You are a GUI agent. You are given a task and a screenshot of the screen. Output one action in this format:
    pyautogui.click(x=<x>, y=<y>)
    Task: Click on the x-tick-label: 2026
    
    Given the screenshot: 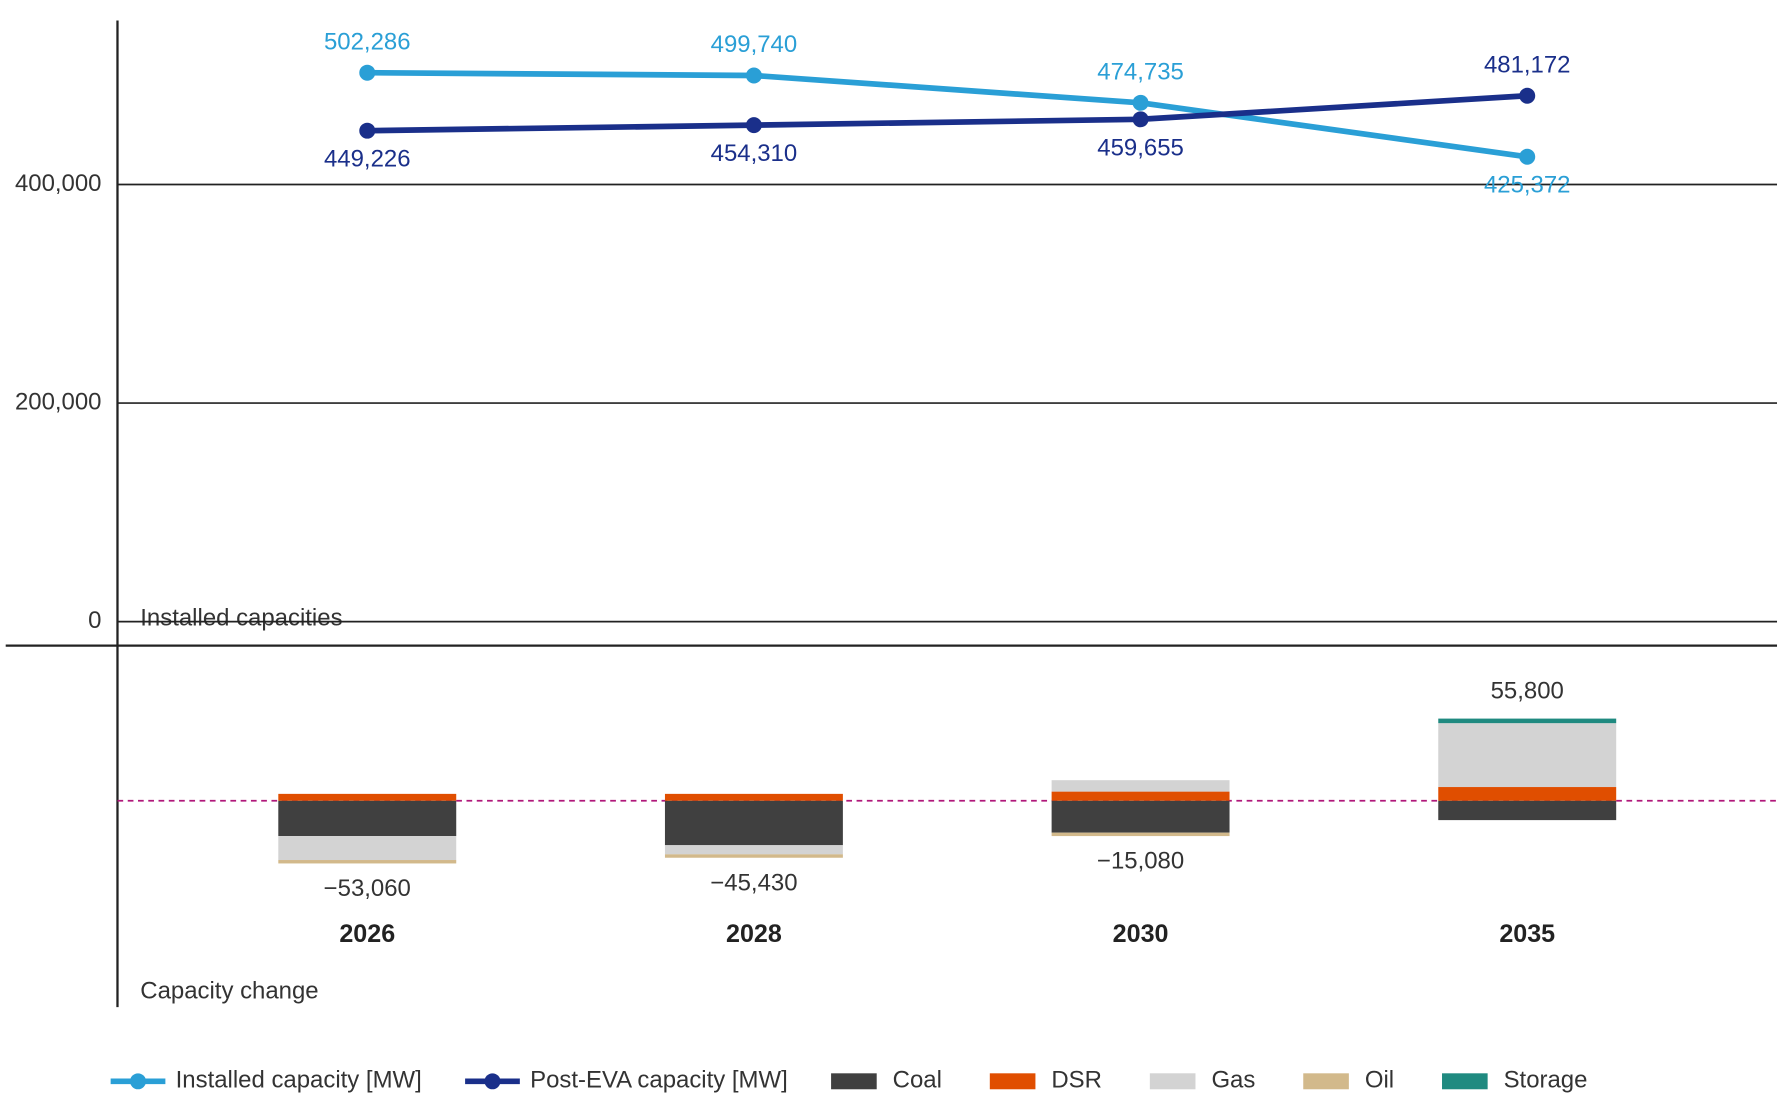 What is the action you would take?
    pyautogui.click(x=367, y=934)
    